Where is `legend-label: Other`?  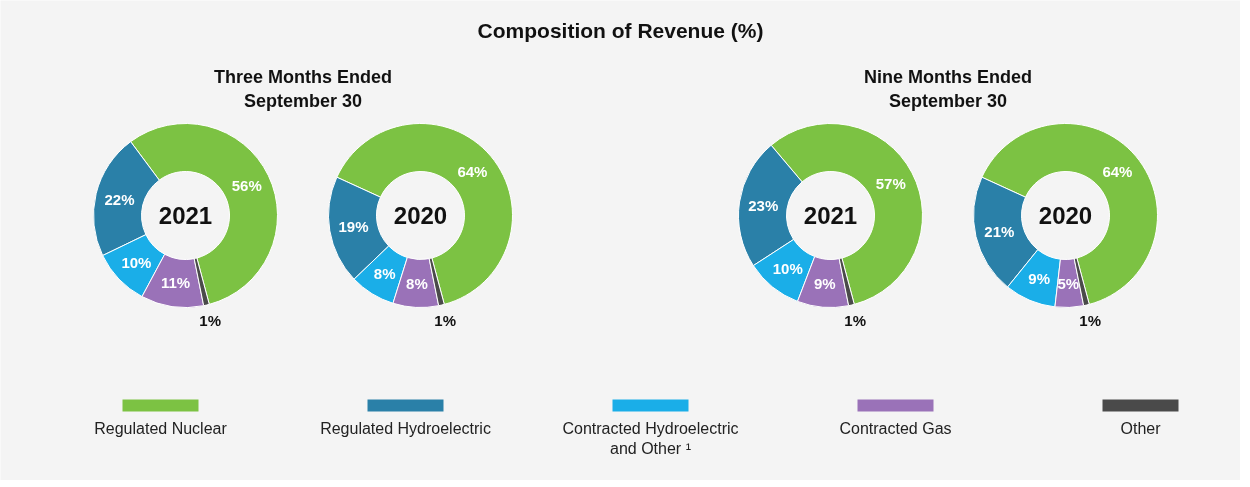
legend-label: Other is located at coordinates (1141, 428).